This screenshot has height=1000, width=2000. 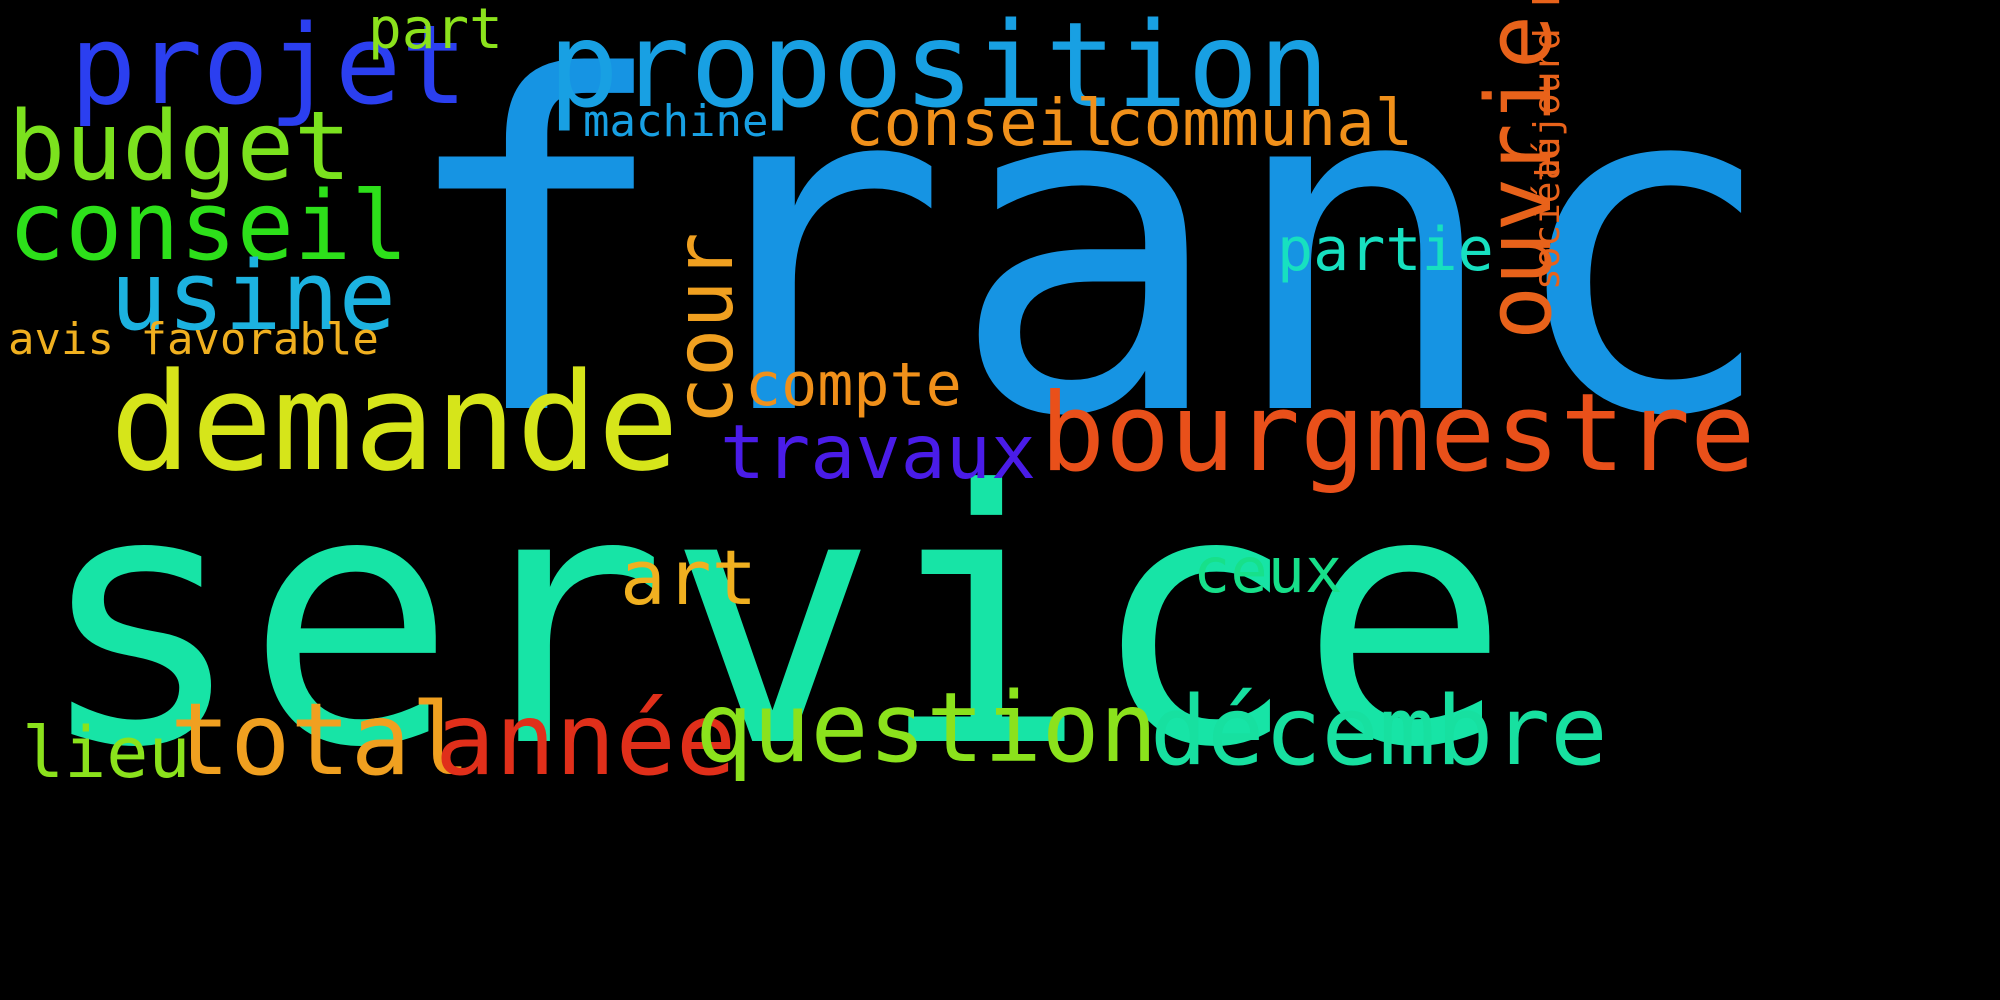 What do you see at coordinates (1385, 250) in the screenshot?
I see `word-partie: partie` at bounding box center [1385, 250].